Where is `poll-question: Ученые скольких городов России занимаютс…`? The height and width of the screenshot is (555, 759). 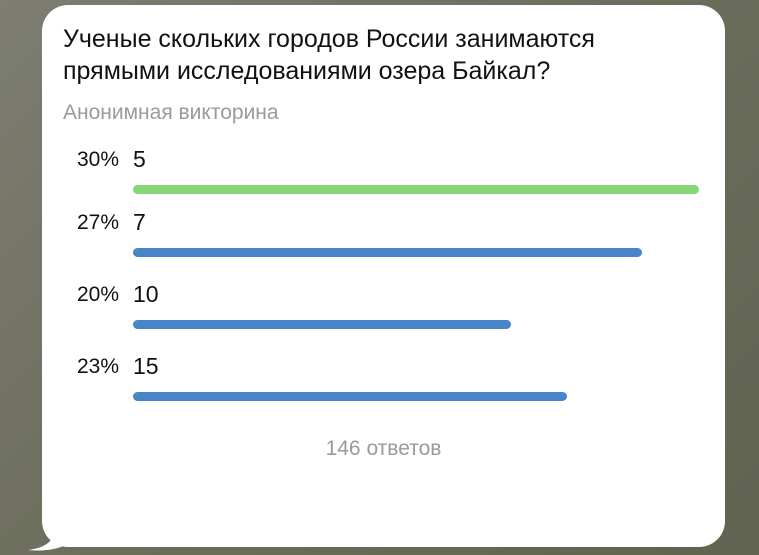 poll-question: Ученые скольких городов России занимаютс… is located at coordinates (329, 55).